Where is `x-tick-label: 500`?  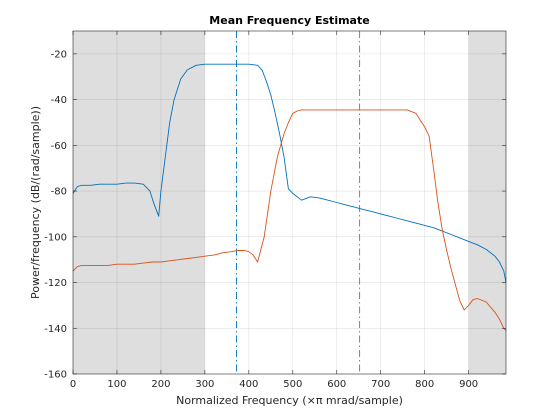 x-tick-label: 500 is located at coordinates (292, 384).